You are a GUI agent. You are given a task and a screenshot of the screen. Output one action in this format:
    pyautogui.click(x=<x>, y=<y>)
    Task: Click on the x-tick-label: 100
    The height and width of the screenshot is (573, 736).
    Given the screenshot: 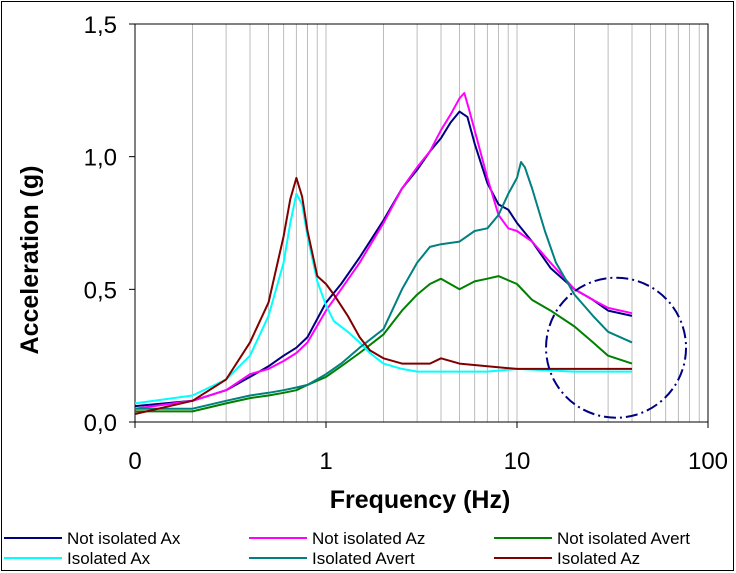 What is the action you would take?
    pyautogui.click(x=708, y=461)
    